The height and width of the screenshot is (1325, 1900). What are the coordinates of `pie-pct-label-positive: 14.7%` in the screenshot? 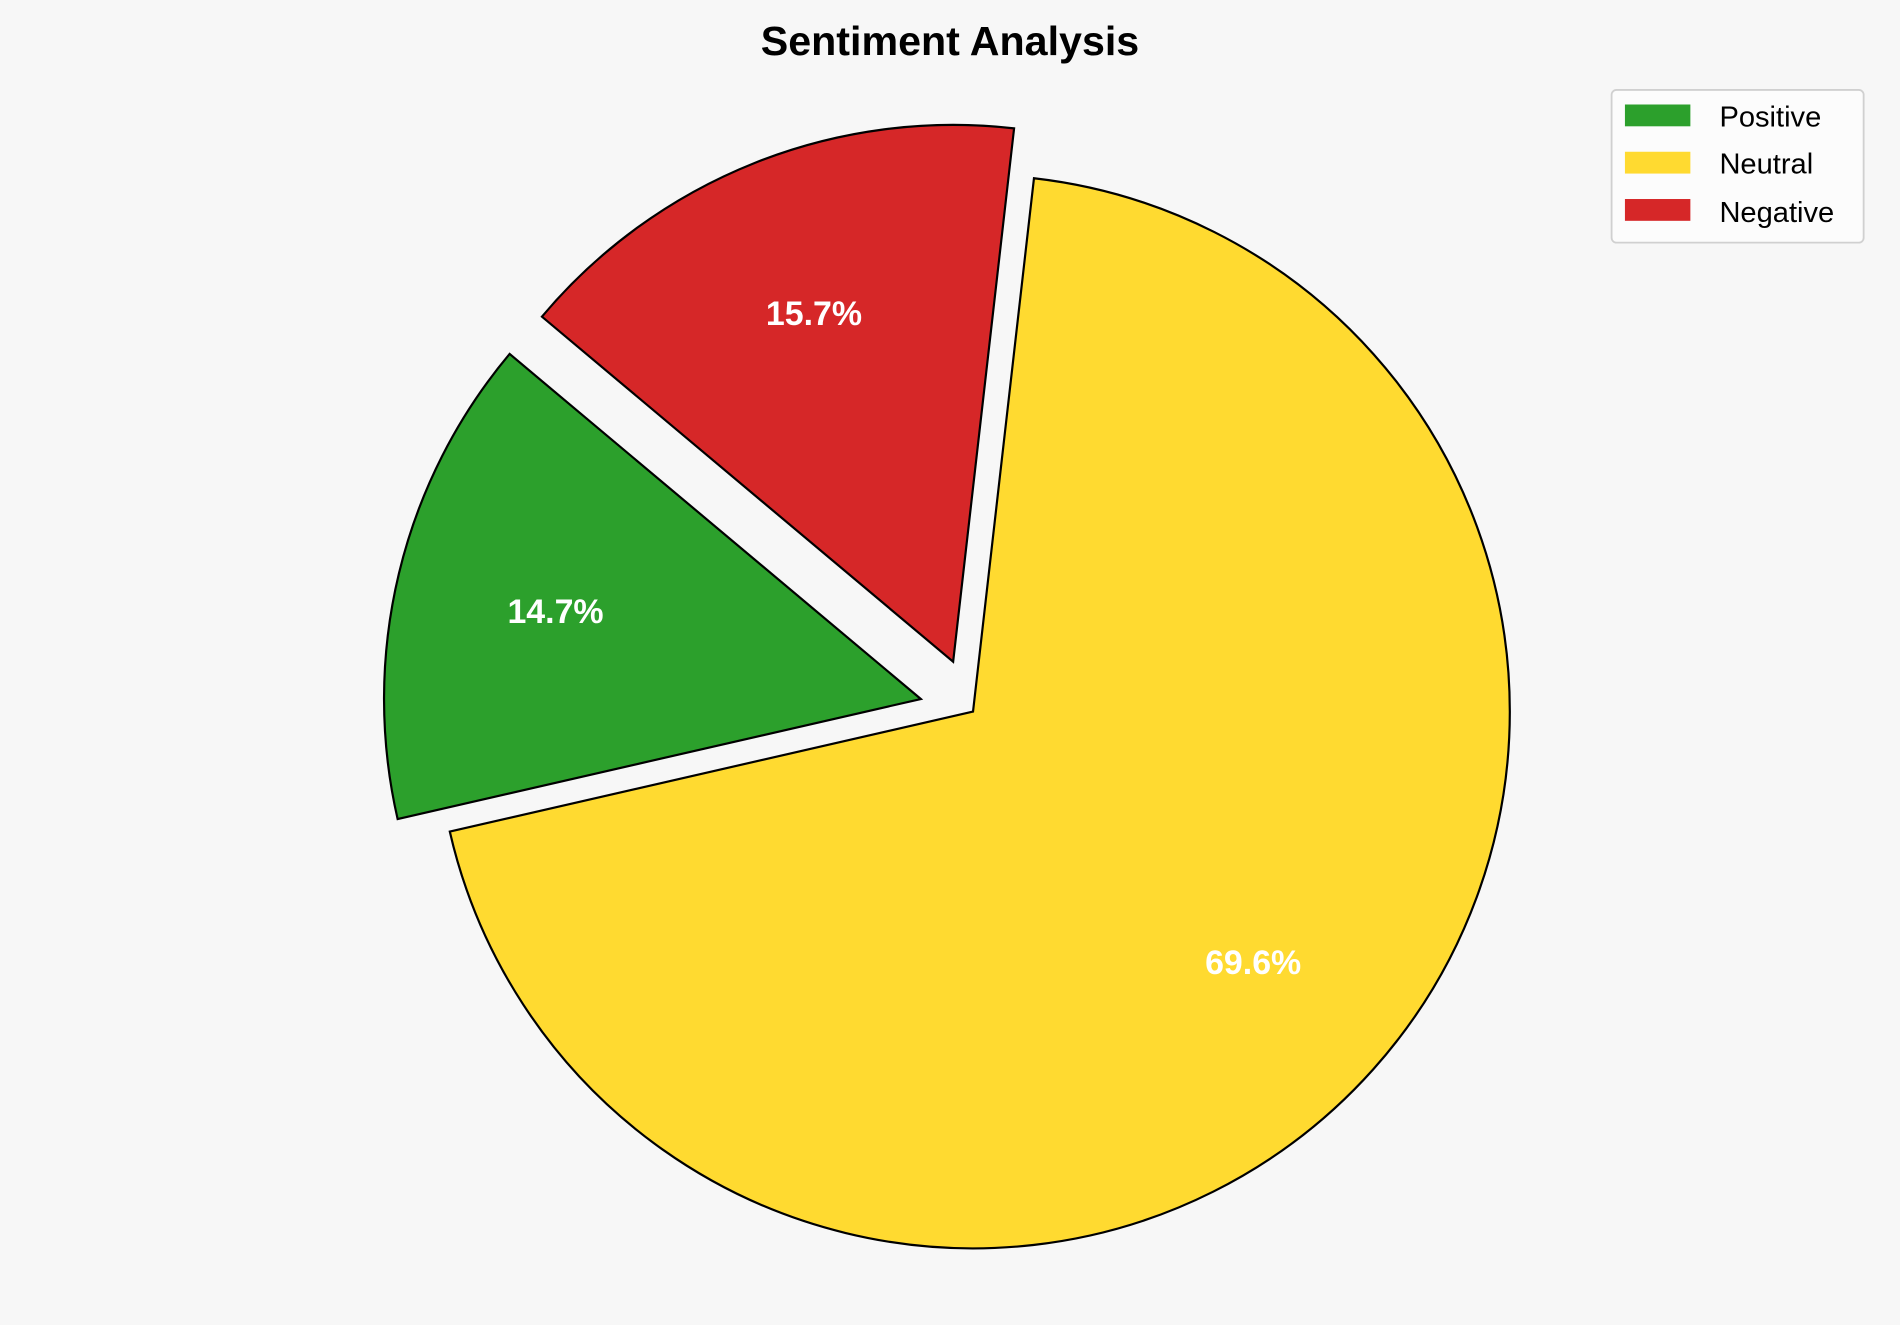 It's located at (555, 612).